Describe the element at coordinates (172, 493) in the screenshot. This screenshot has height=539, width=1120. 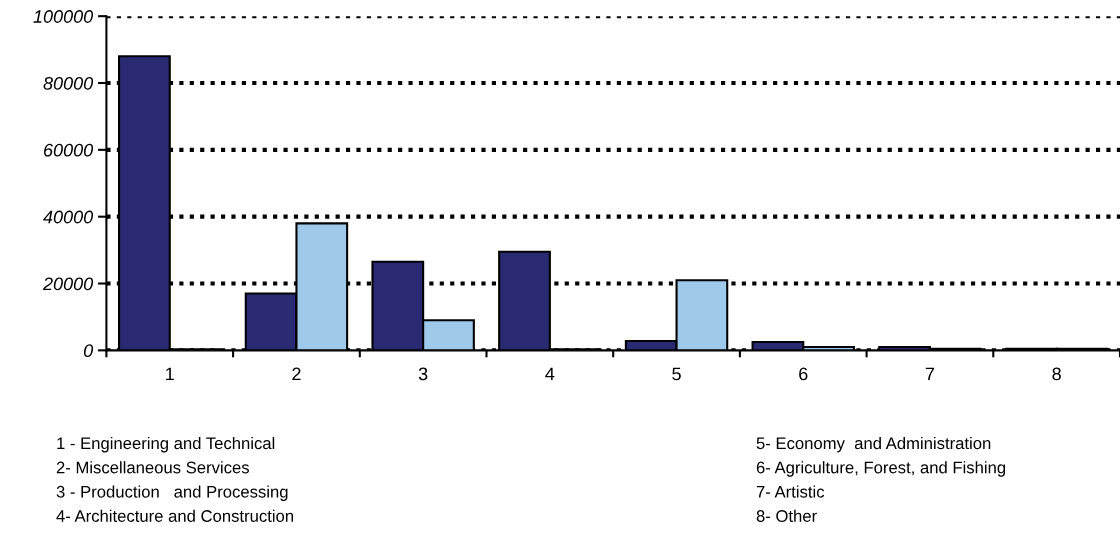
I see `text: 3 - Production and Processing` at that location.